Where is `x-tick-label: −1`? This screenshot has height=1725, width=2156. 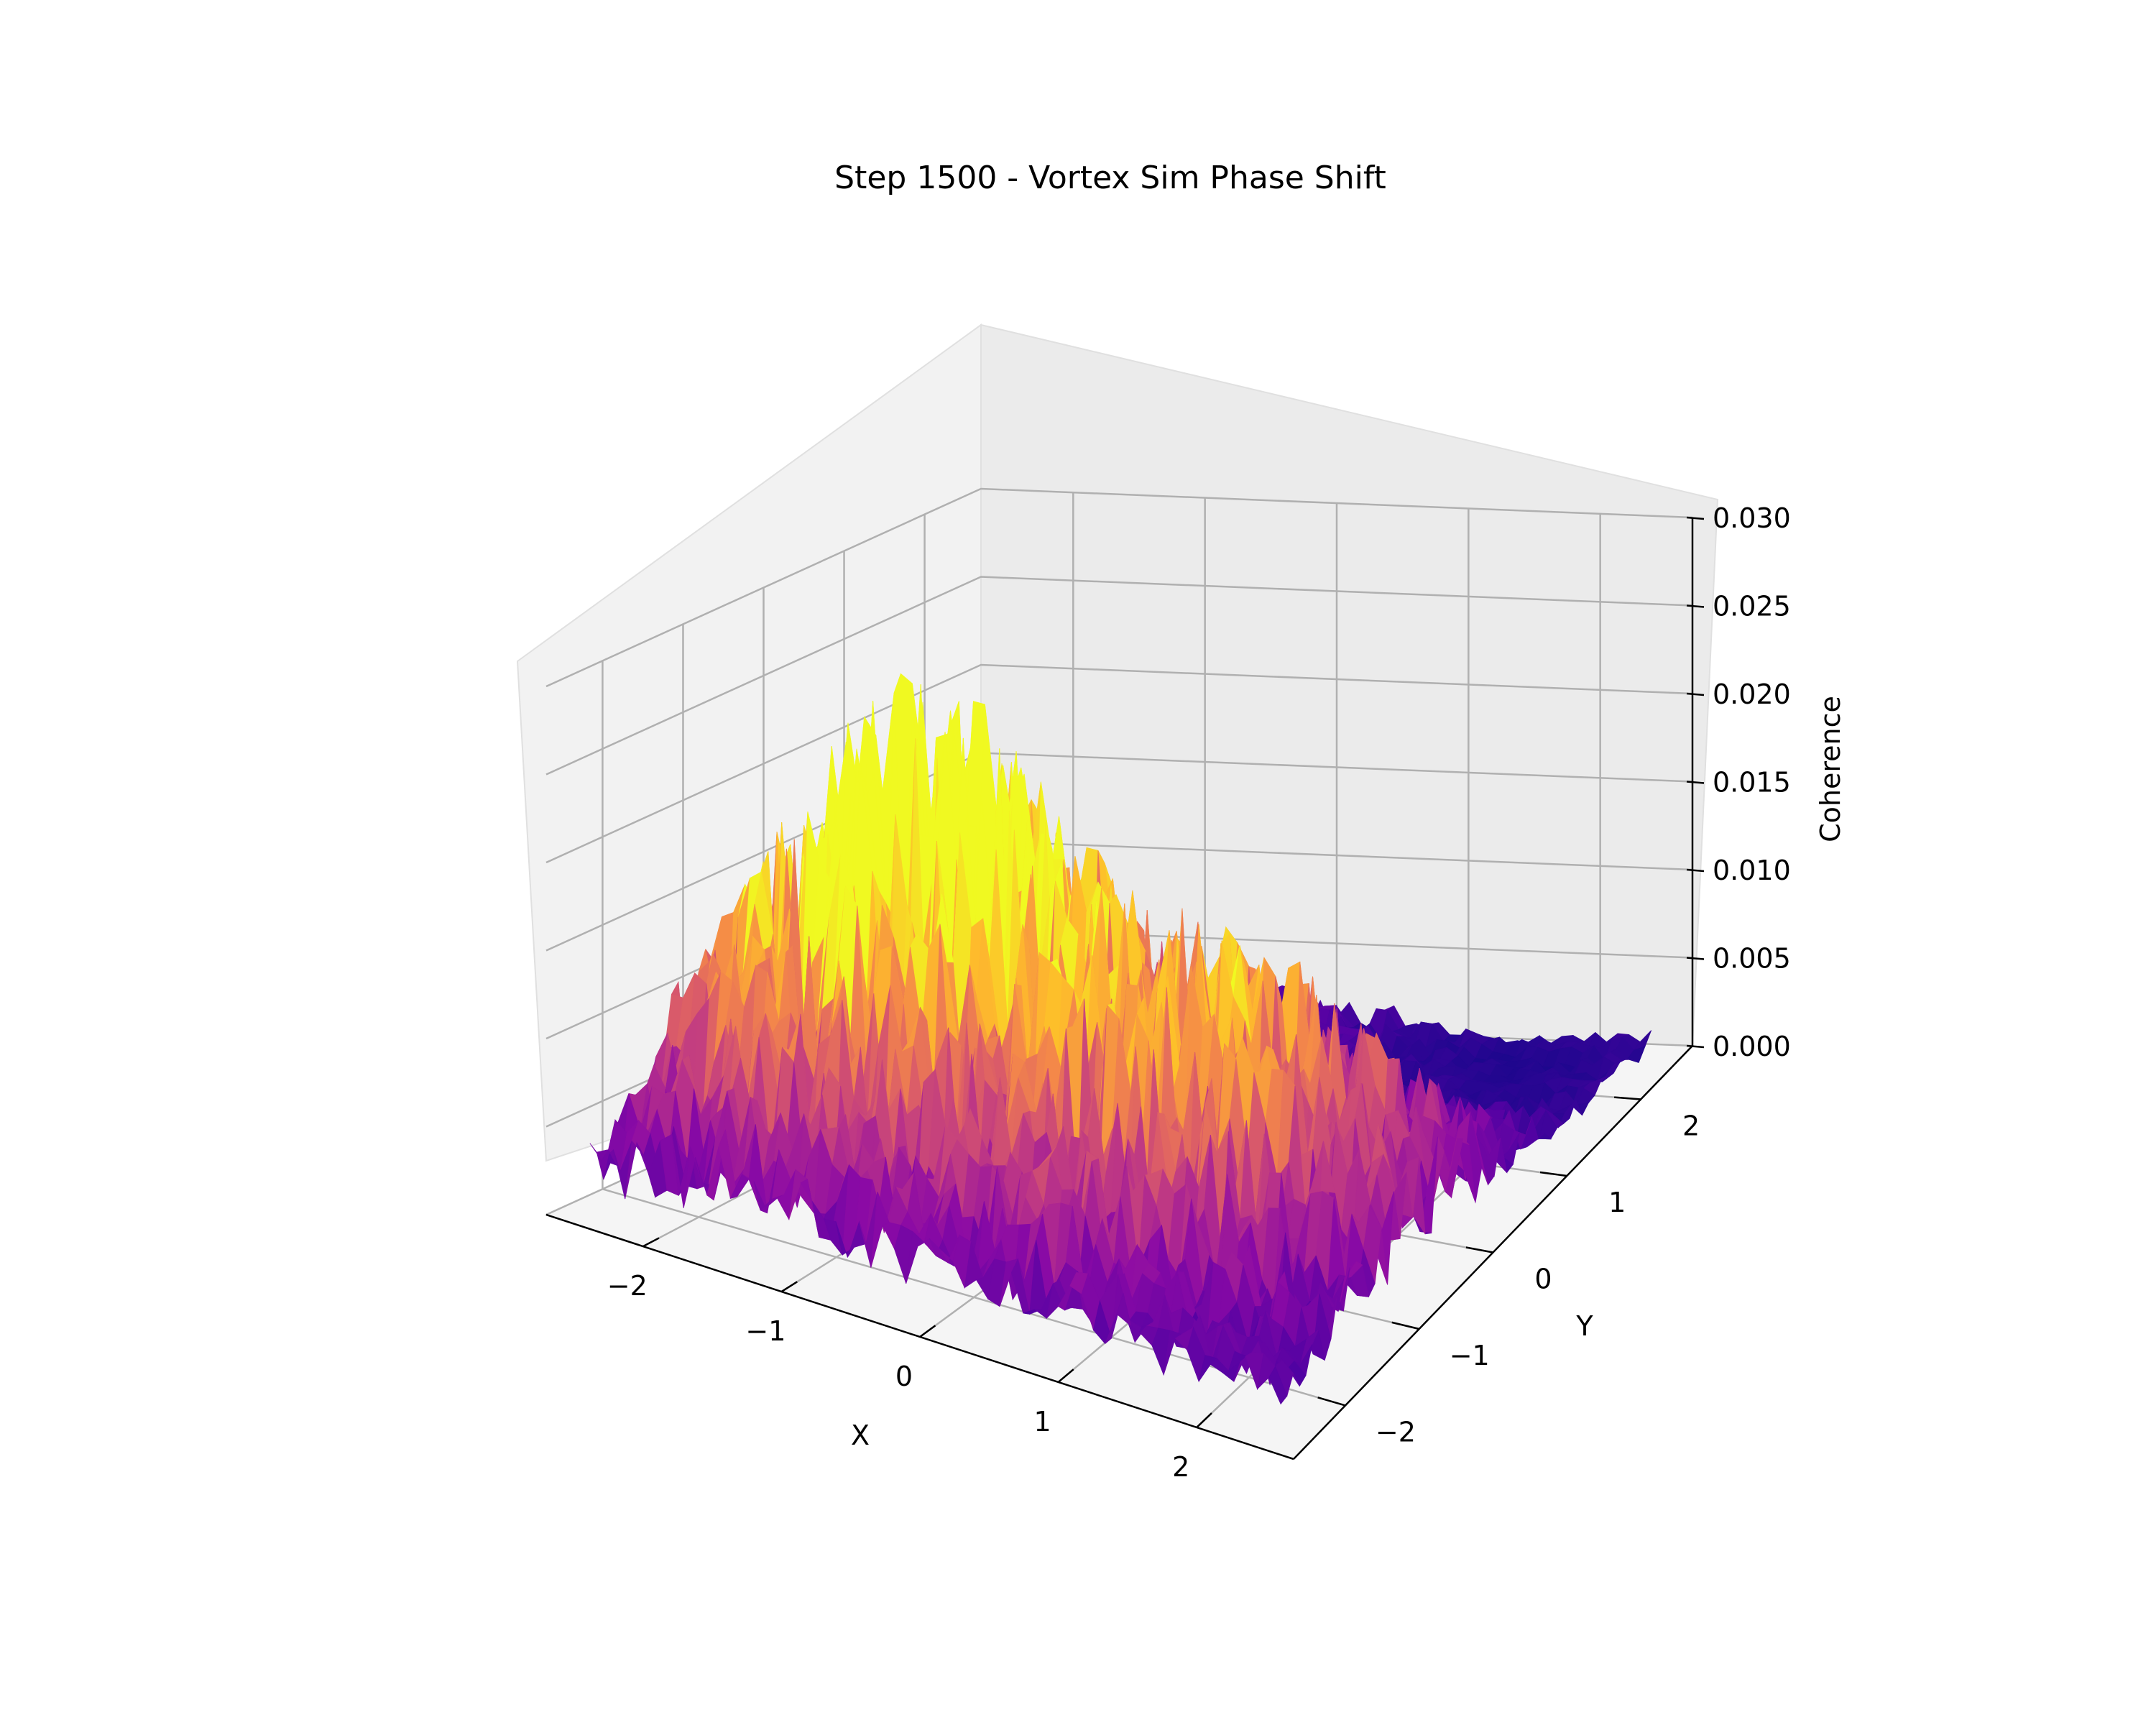
x-tick-label: −1 is located at coordinates (765, 1331).